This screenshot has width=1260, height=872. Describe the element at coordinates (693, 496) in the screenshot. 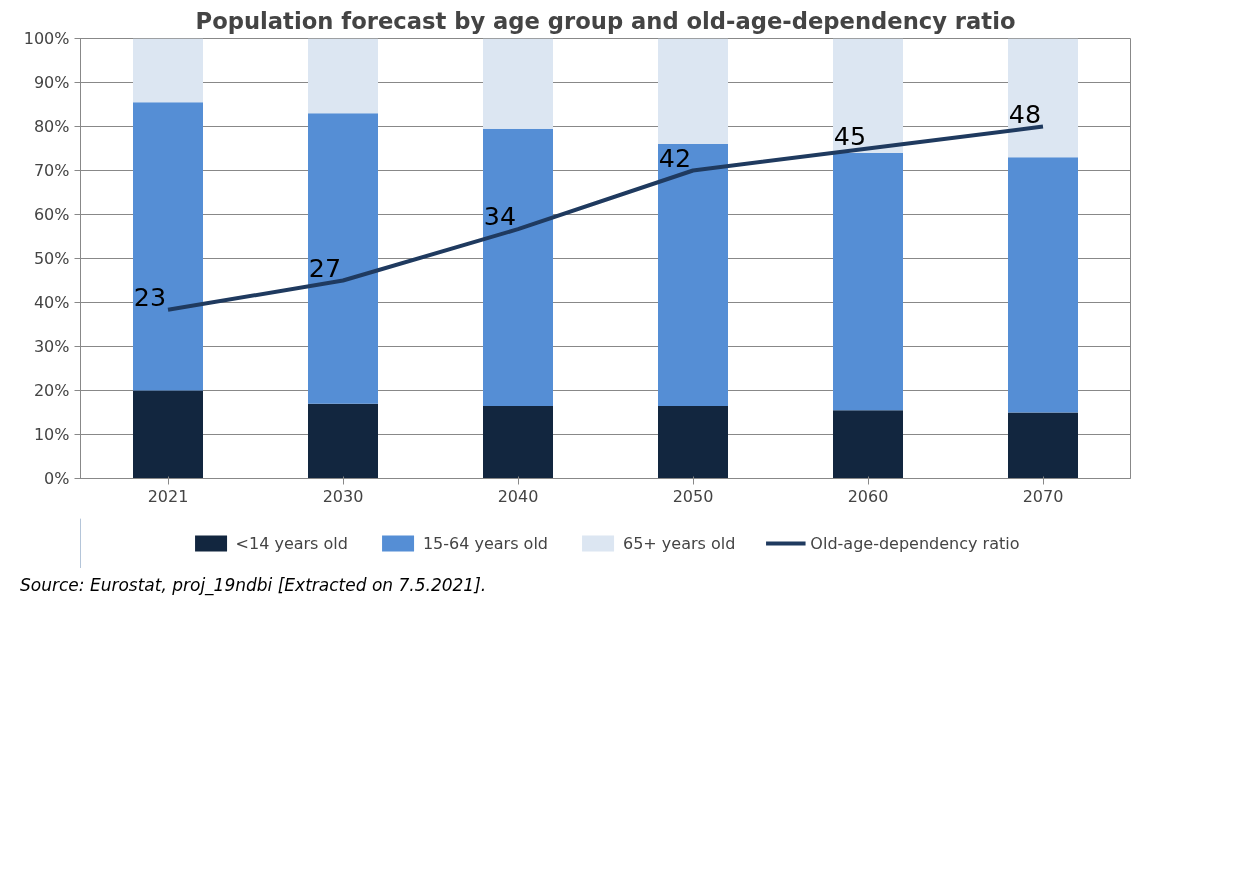

I see `x-tick-label: 2050` at that location.